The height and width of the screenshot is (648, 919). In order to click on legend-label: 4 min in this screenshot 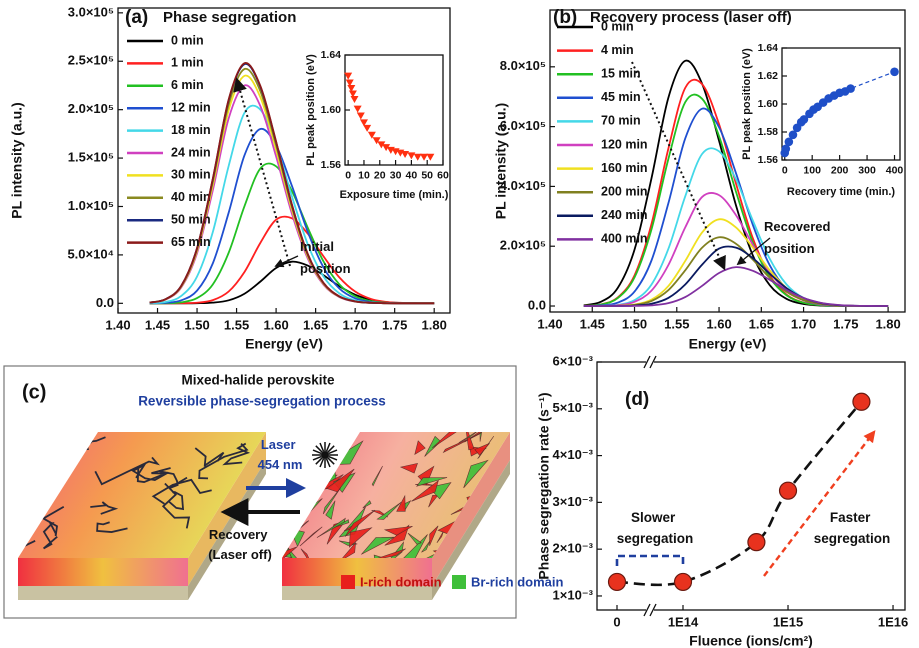, I will do `click(617, 50)`.